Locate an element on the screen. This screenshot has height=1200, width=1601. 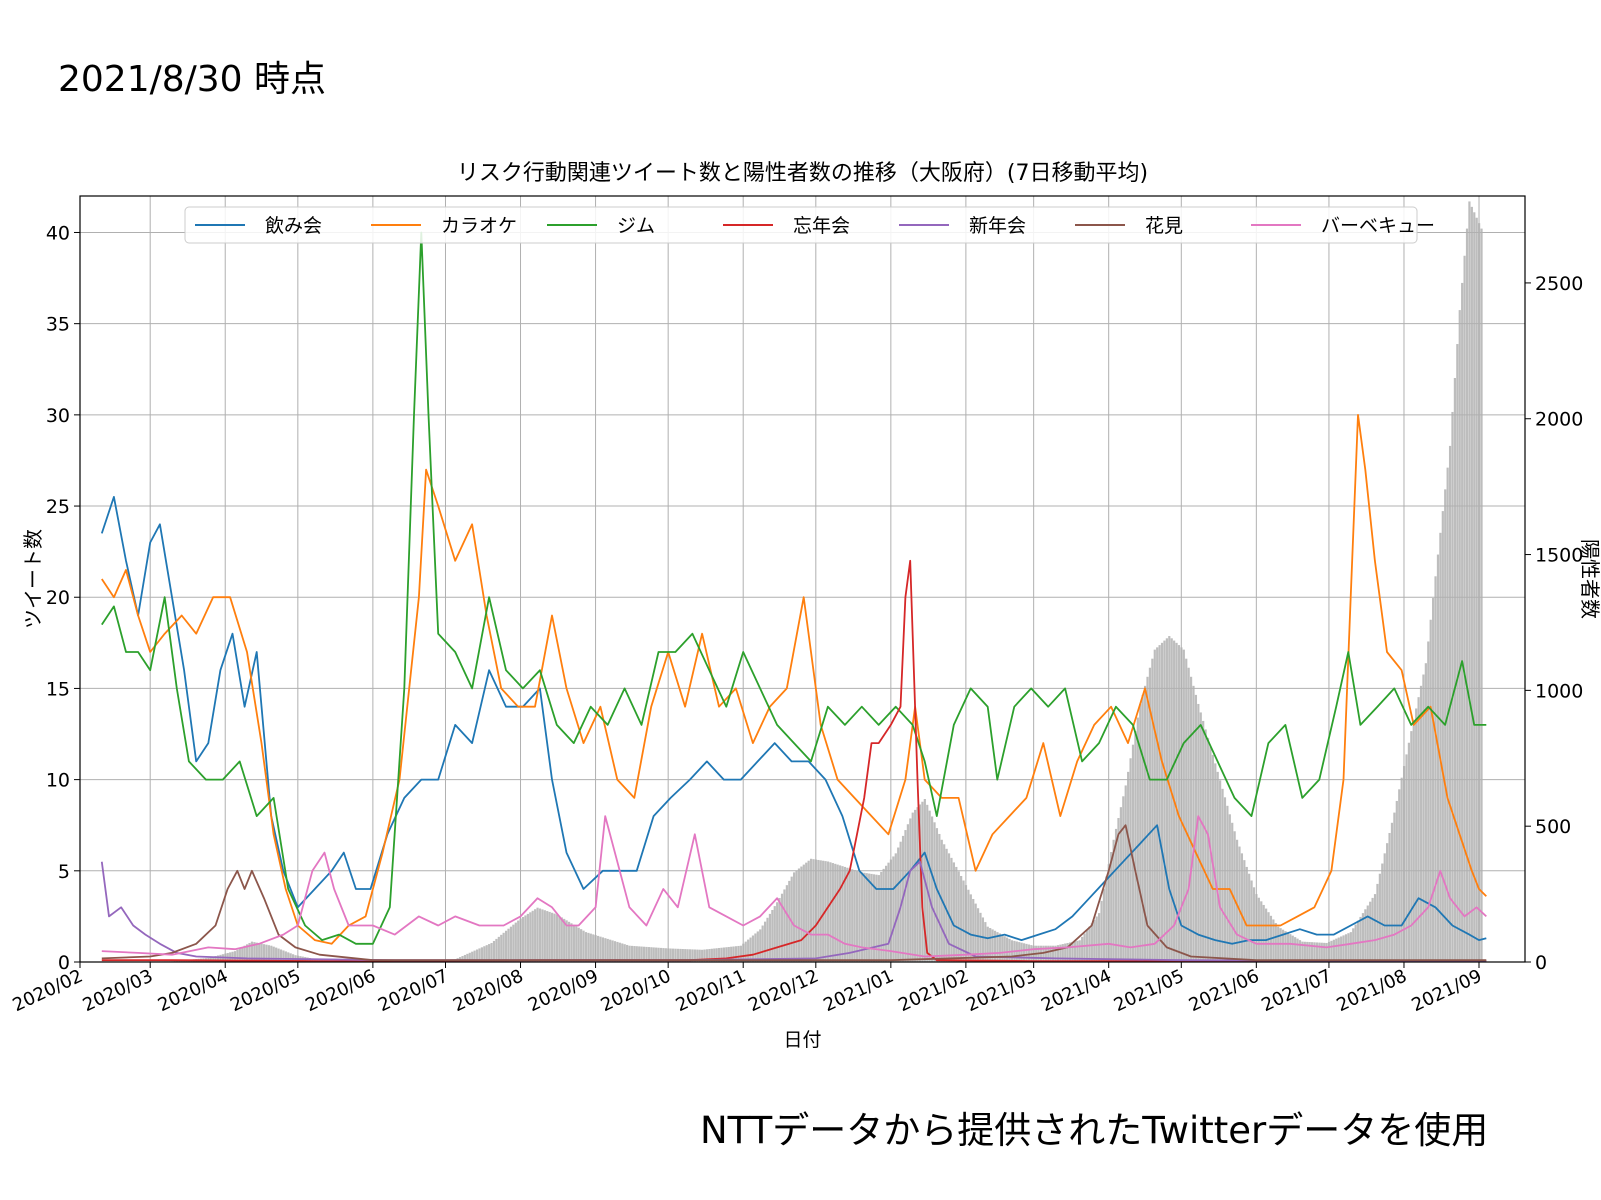
x-tick-label: 2020/11 is located at coordinates (711, 990).